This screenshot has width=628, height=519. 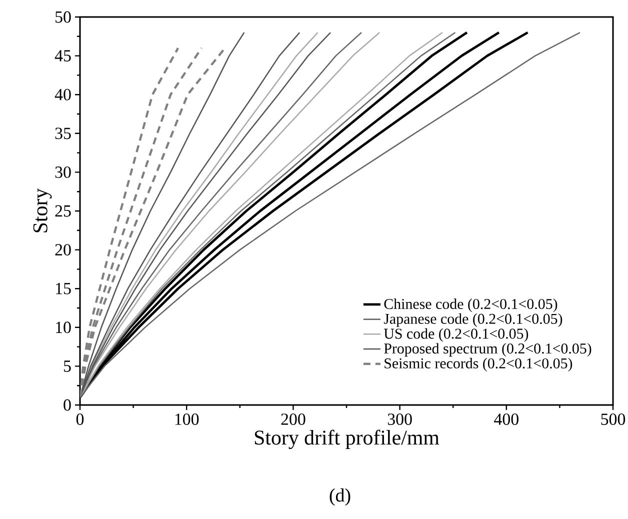 I want to click on legend-label: Japanese code (0.2<0.1<0.05), so click(x=473, y=320).